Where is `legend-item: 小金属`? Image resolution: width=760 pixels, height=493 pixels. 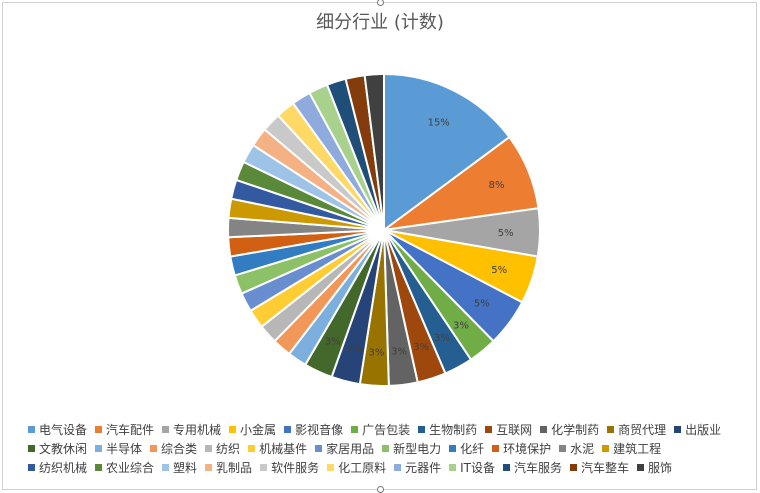 legend-item: 小金属 is located at coordinates (252, 429).